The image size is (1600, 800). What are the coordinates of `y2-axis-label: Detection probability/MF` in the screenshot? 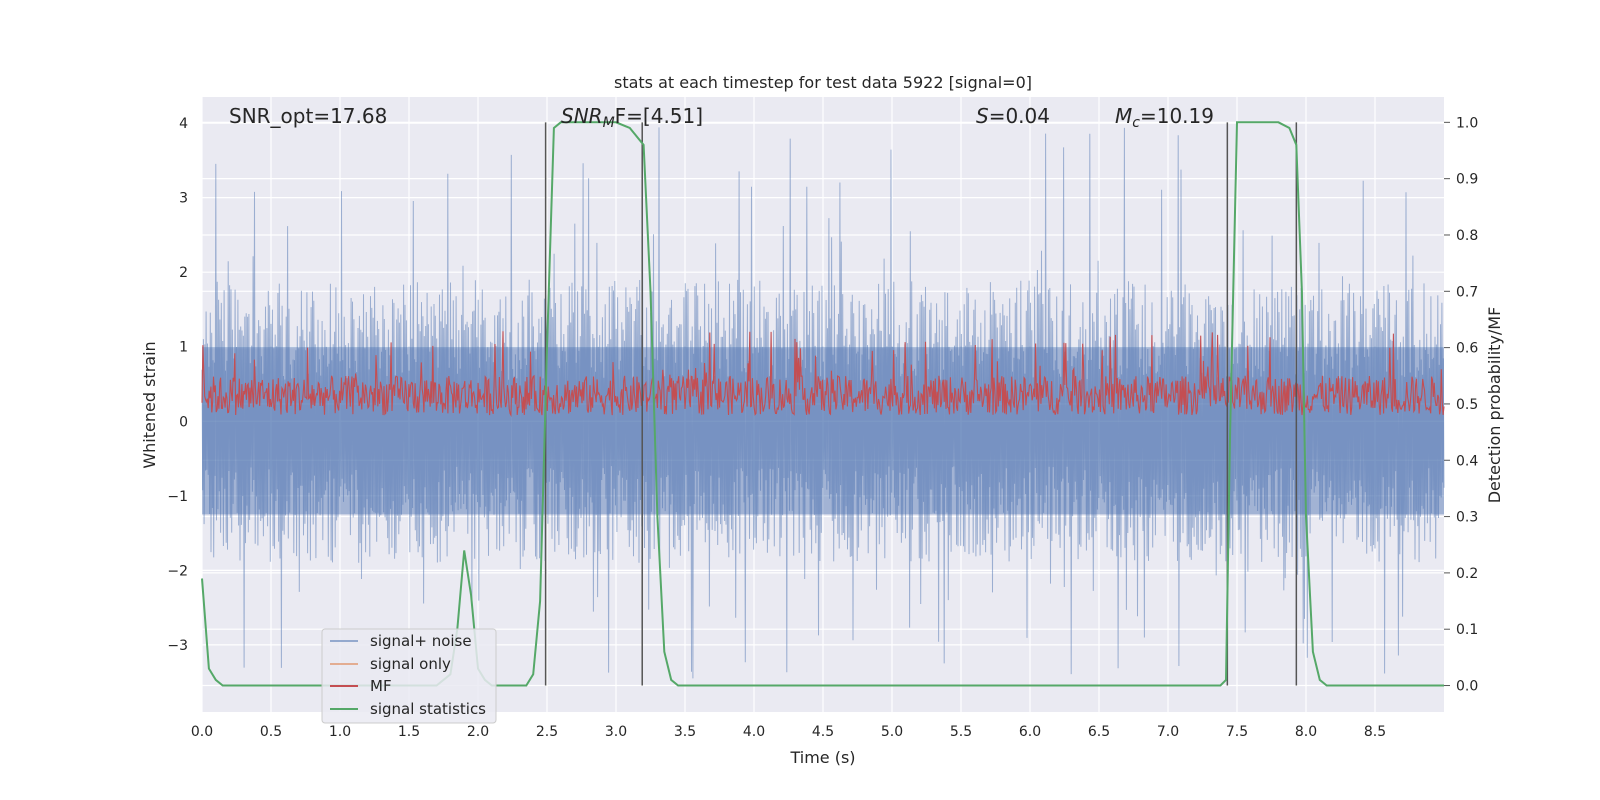 It's located at (1494, 405).